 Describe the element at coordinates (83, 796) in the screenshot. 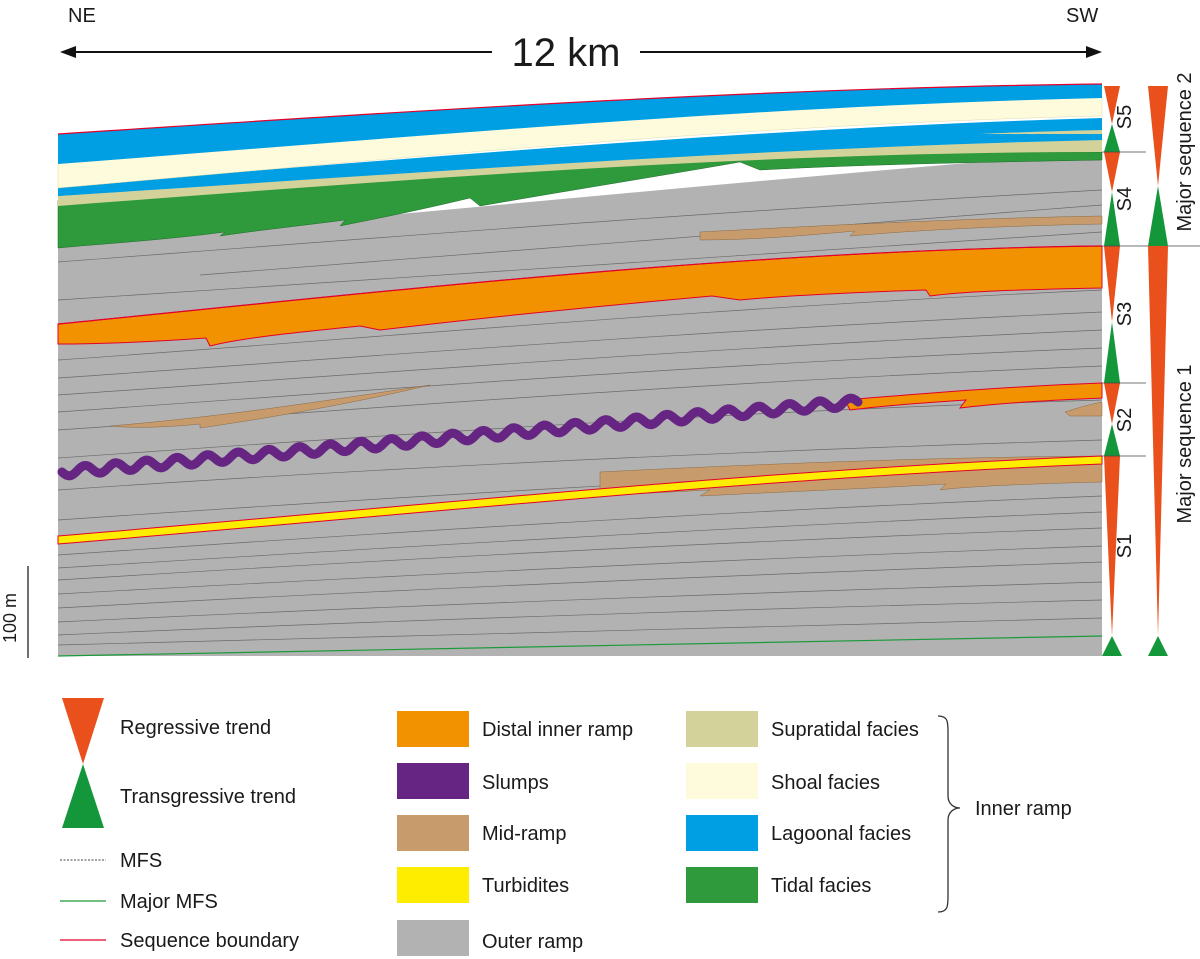

I see `legend-transgressive-icon` at that location.